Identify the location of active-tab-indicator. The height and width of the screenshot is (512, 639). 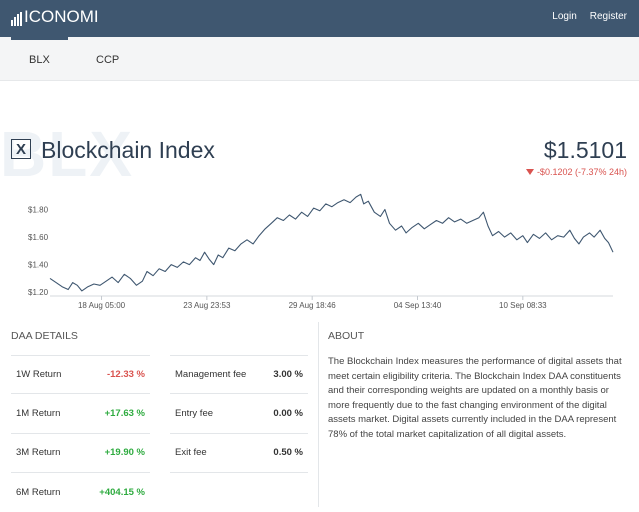
(39, 38).